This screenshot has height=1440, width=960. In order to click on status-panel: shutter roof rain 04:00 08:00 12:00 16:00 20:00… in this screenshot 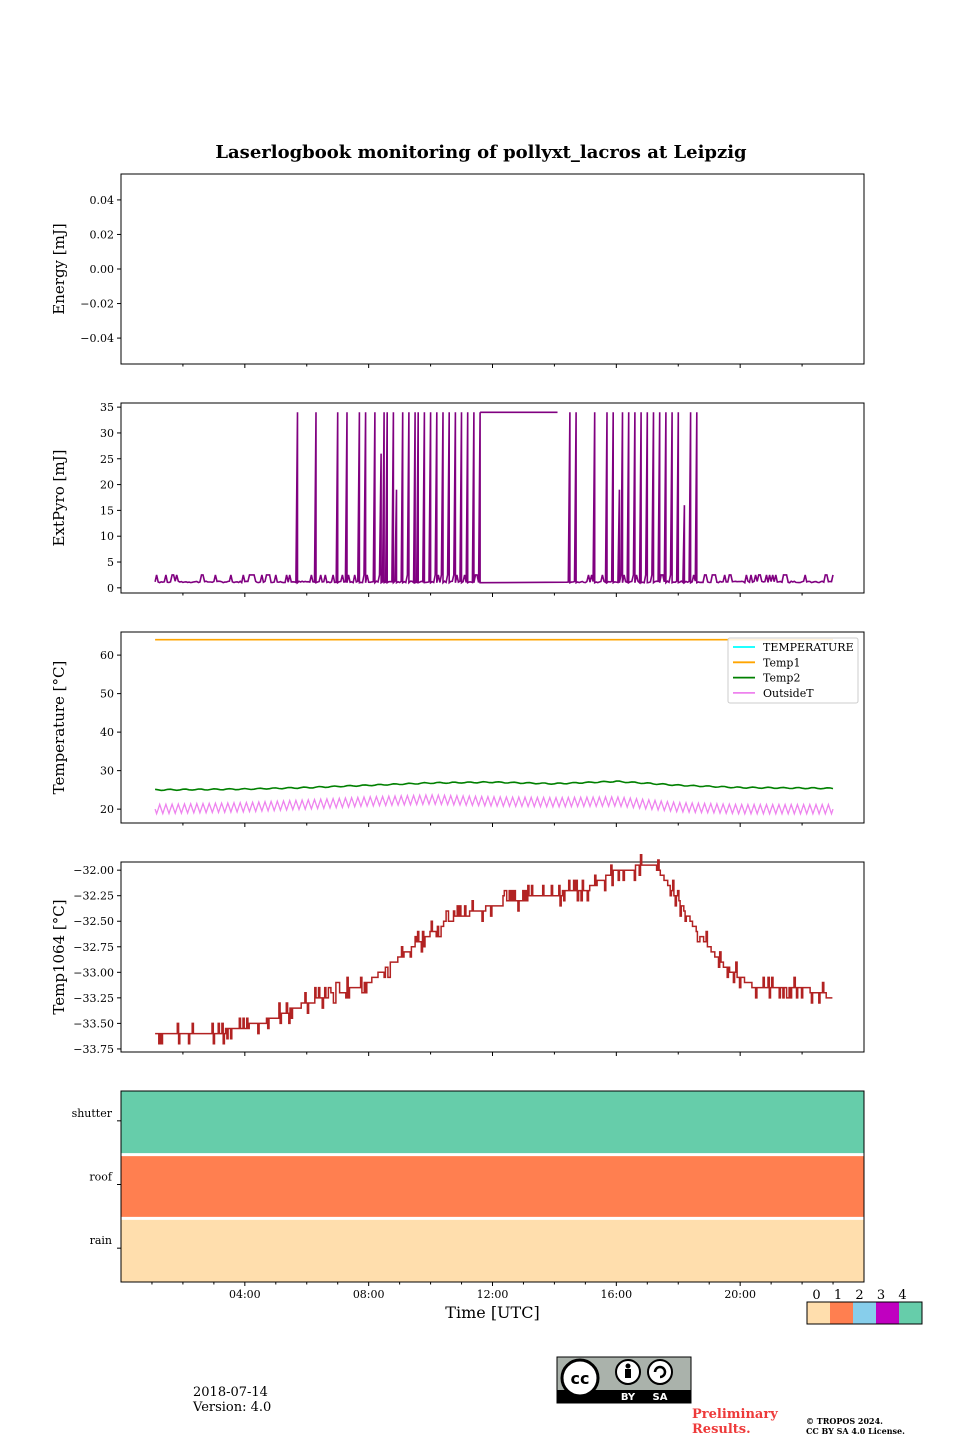, I will do `click(468, 1206)`.